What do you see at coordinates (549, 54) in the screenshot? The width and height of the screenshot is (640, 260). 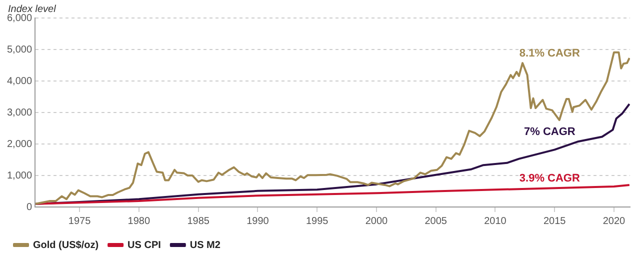 I see `annotation: 8.1% CAGR` at bounding box center [549, 54].